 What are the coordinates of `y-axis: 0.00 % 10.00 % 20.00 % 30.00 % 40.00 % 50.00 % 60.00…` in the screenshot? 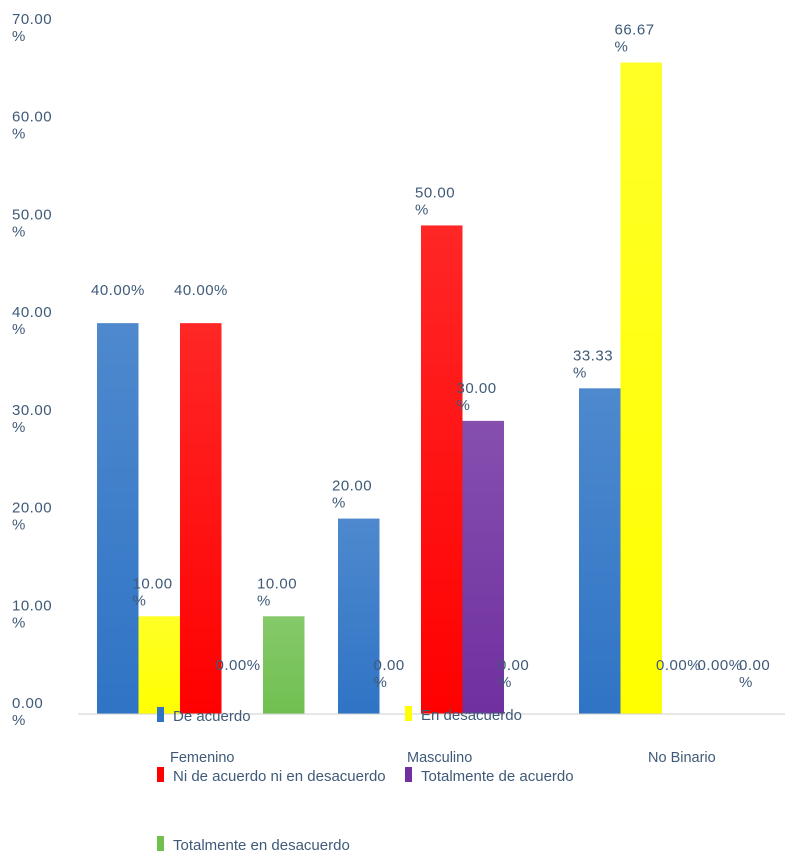 It's located at (32, 370).